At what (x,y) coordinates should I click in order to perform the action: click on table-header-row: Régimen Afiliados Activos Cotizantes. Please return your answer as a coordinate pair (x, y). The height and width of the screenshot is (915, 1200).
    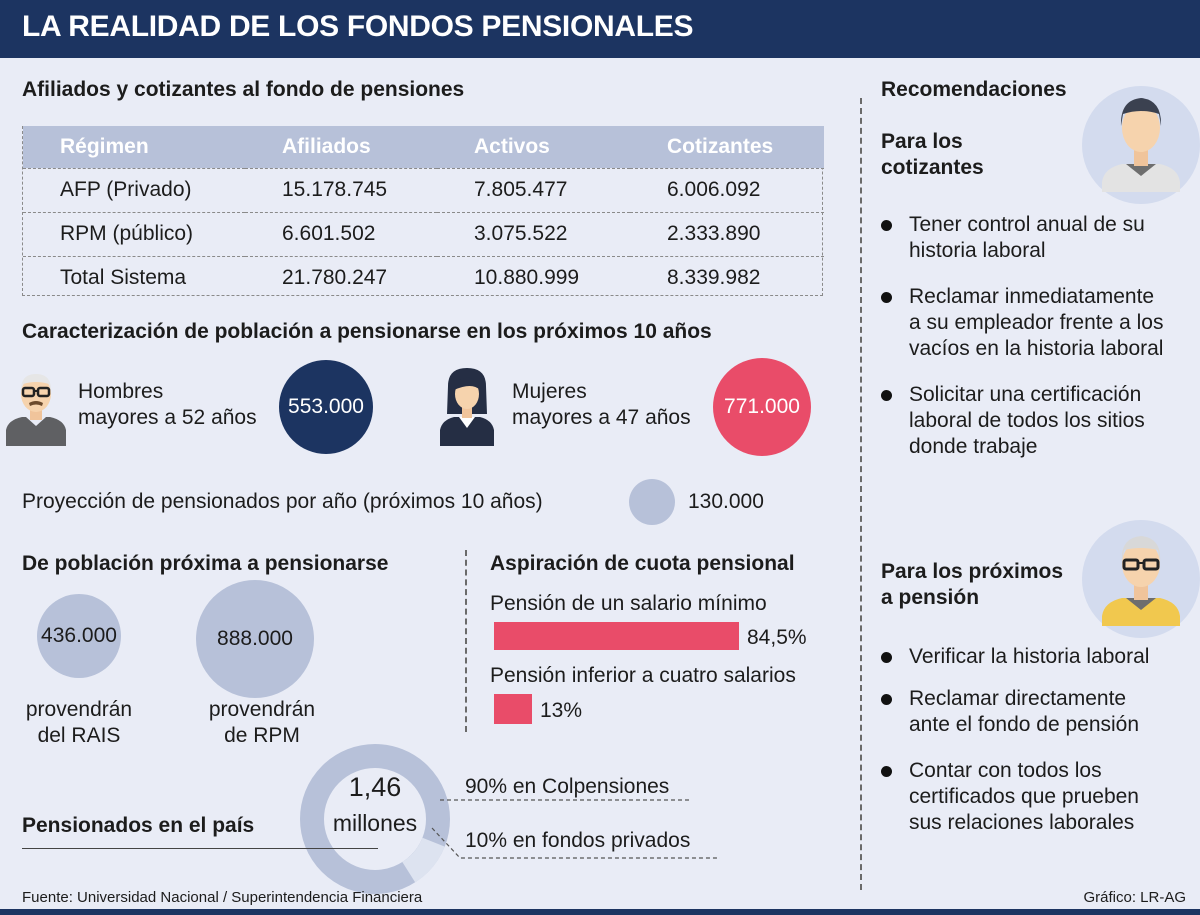
    Looking at the image, I should click on (423, 147).